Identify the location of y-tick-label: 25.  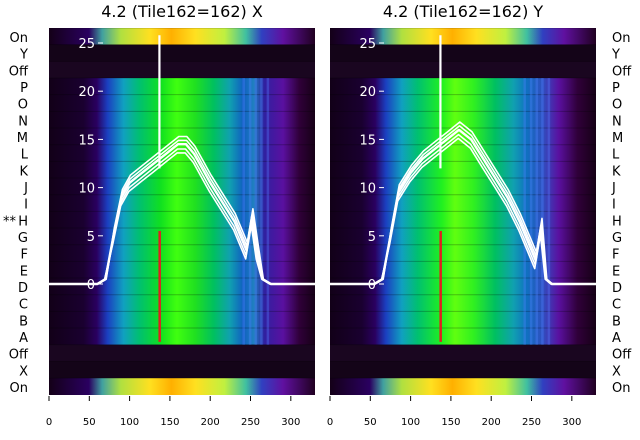
(86, 44).